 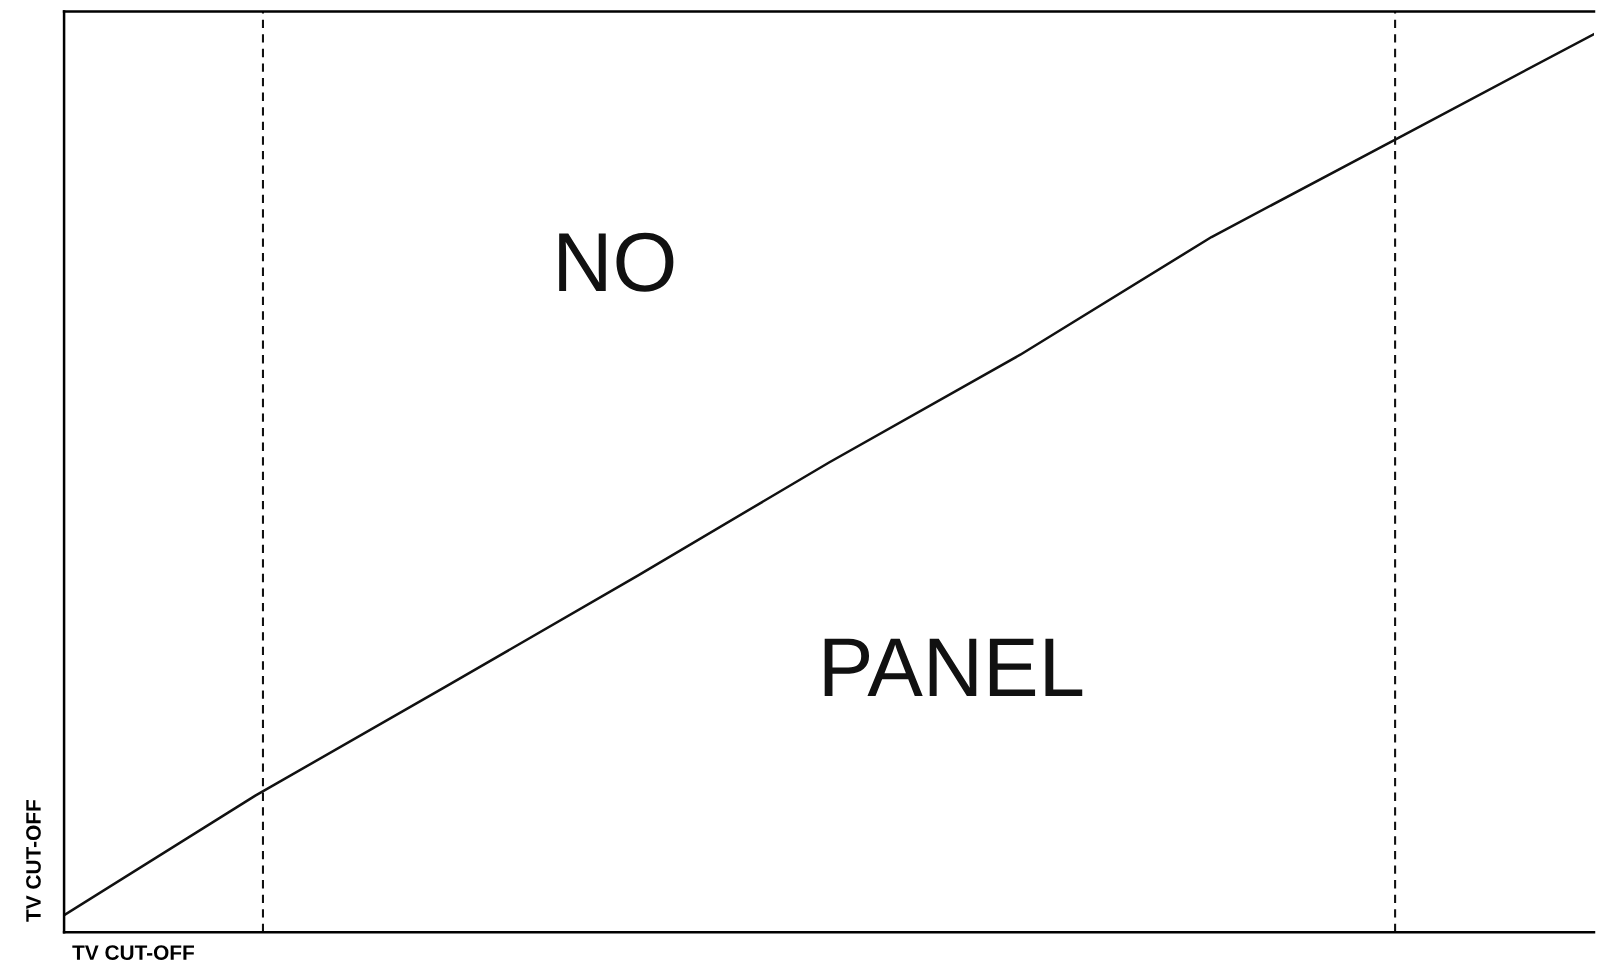 What do you see at coordinates (616, 262) in the screenshot?
I see `annotation: NO` at bounding box center [616, 262].